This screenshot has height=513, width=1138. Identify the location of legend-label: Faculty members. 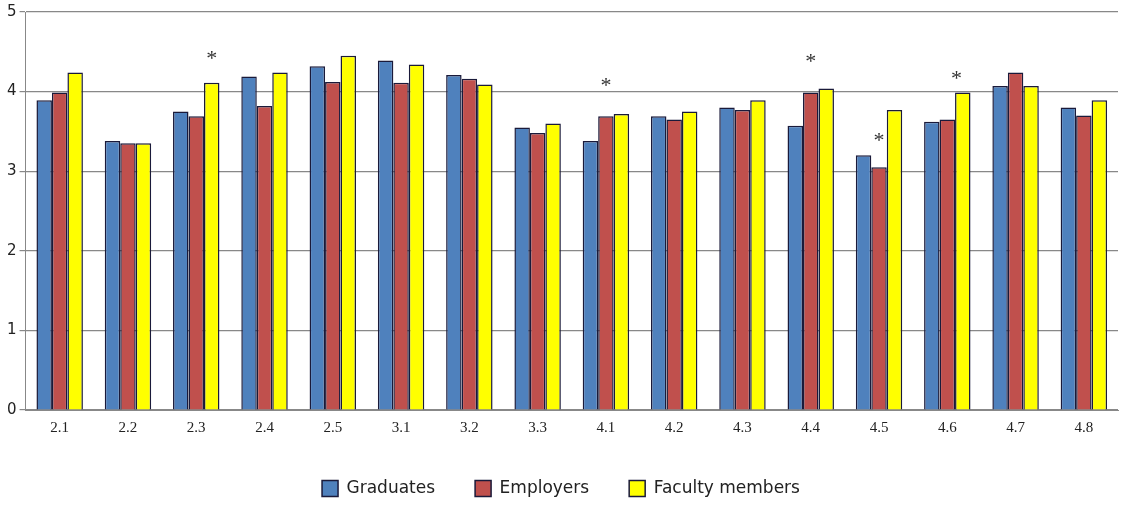
(727, 486).